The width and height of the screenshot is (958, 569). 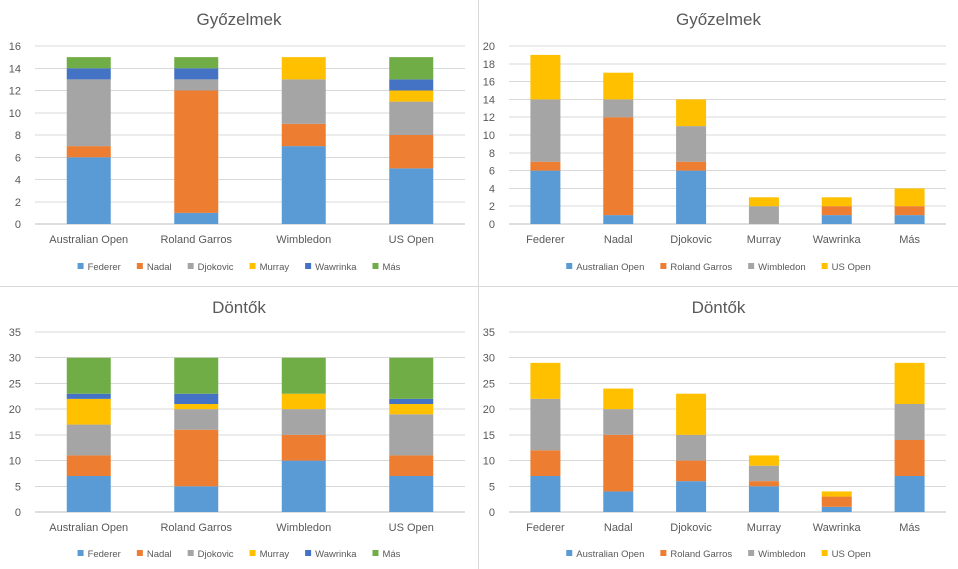 What do you see at coordinates (190, 553) in the screenshot?
I see `legend-swatch-djokovic` at bounding box center [190, 553].